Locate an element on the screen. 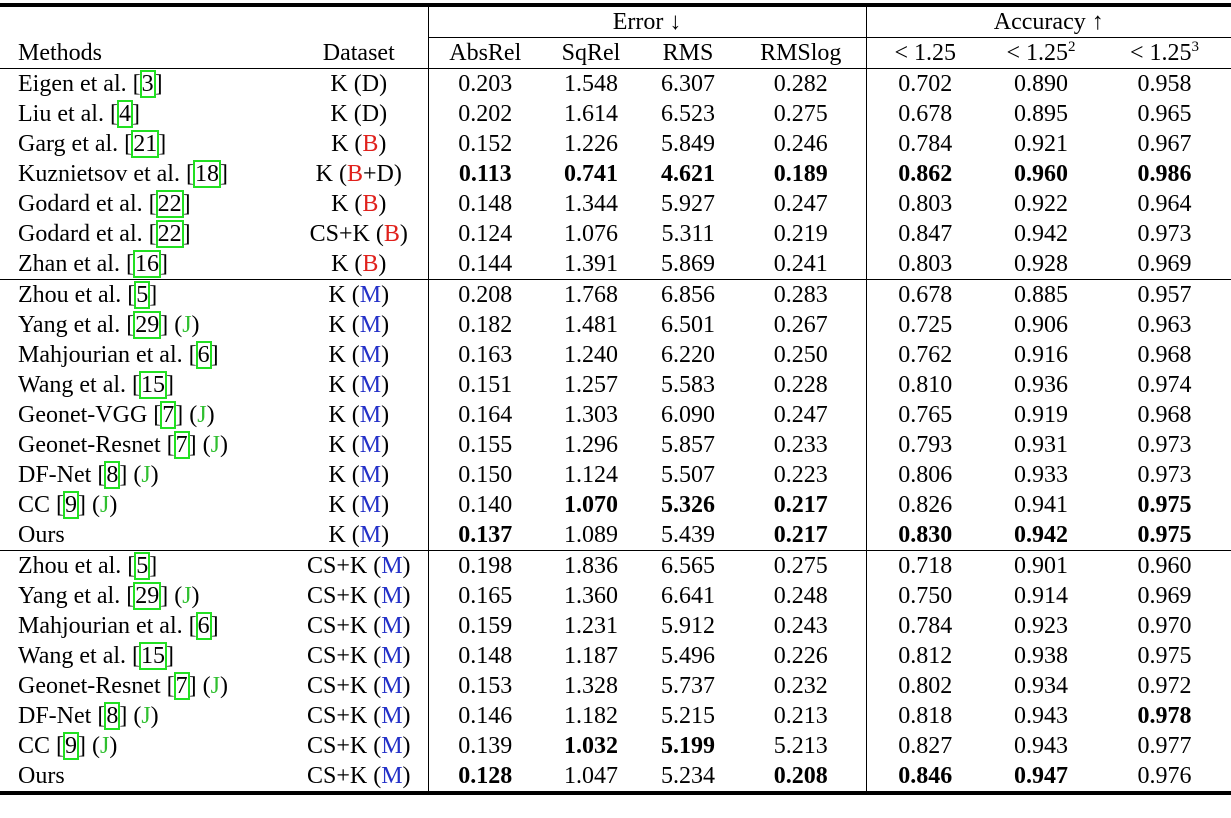 The image size is (1231, 818). citation-link: 21 is located at coordinates (145, 144).